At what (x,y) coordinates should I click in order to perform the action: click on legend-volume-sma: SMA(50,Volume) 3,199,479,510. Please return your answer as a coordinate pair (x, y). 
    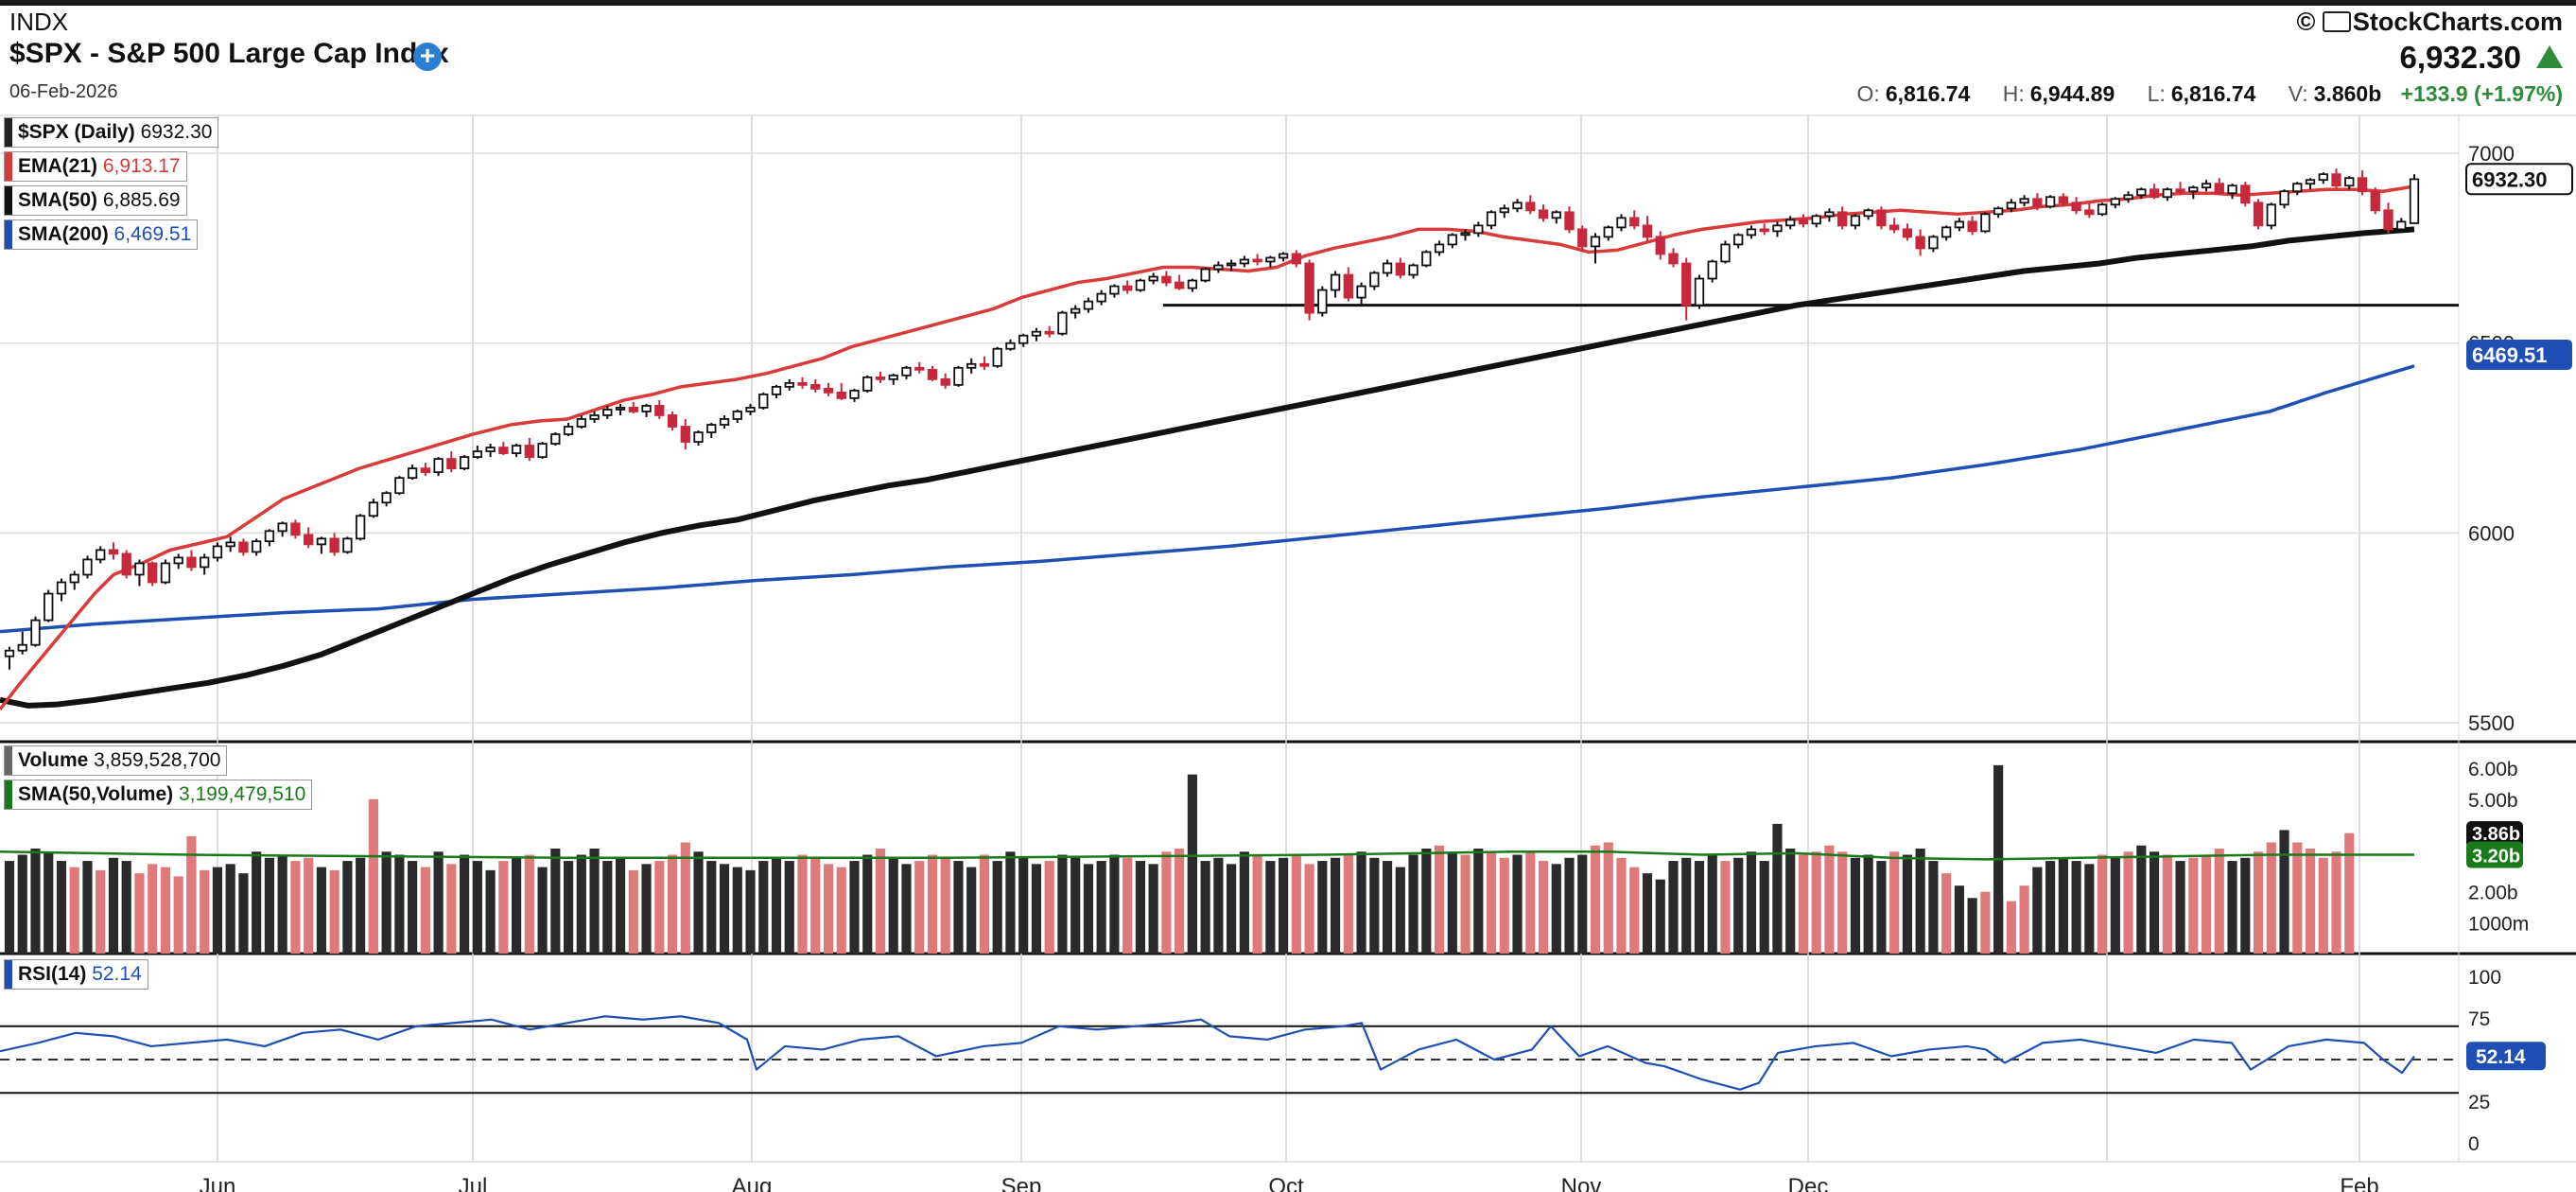
    Looking at the image, I should click on (158, 795).